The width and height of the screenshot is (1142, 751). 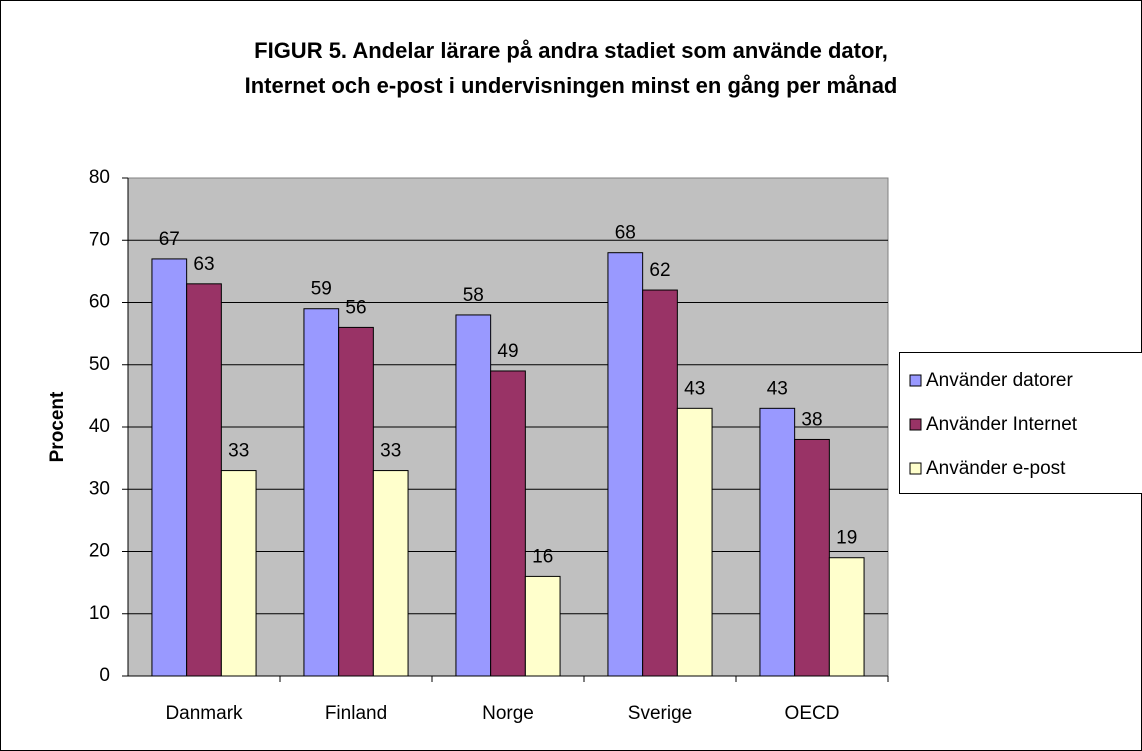 What do you see at coordinates (104, 675) in the screenshot?
I see `y-tick-label: 0` at bounding box center [104, 675].